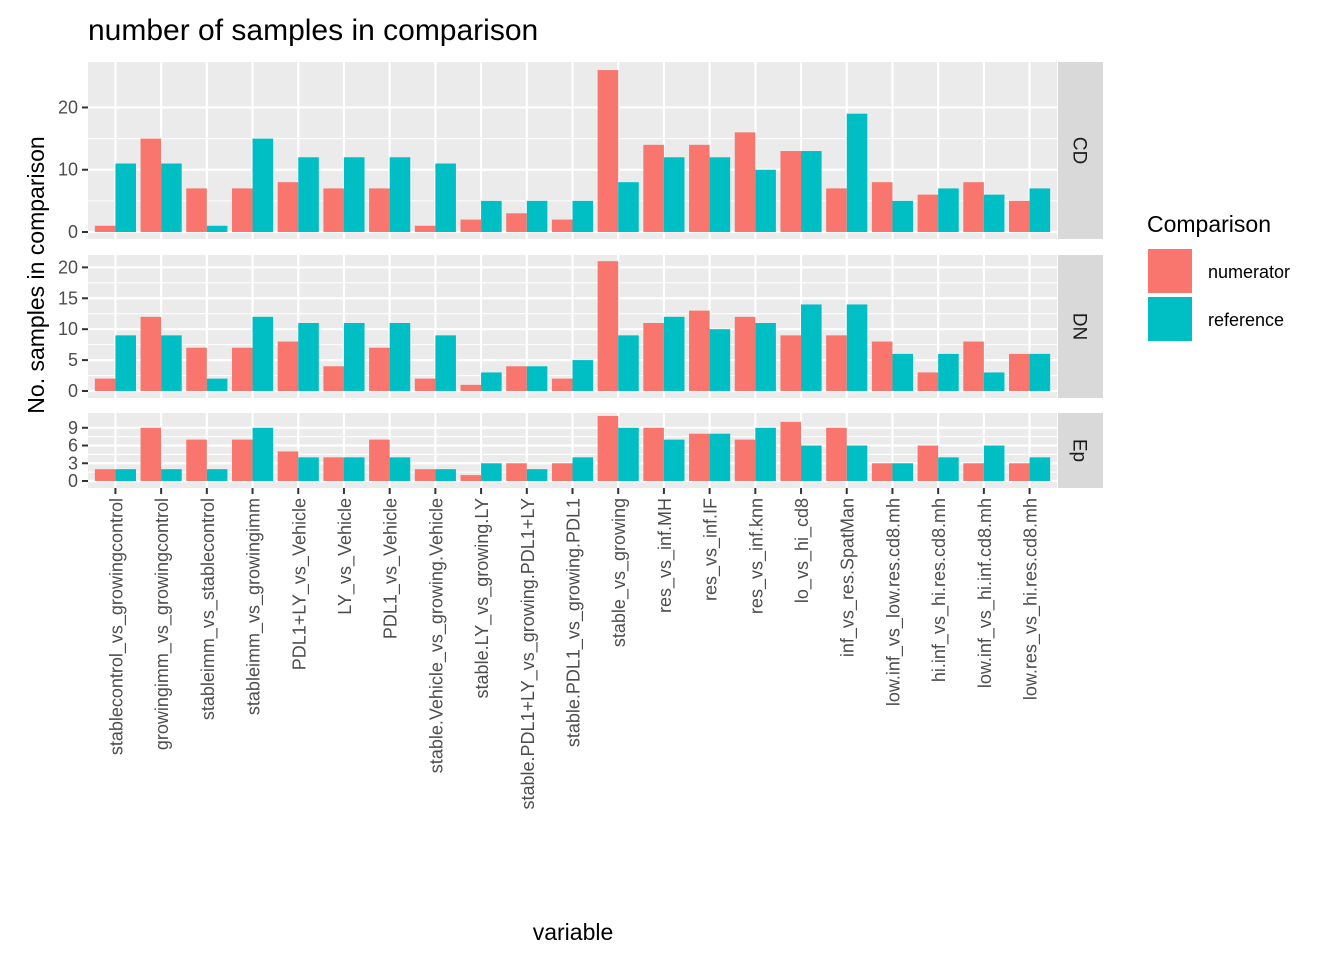 The height and width of the screenshot is (965, 1344). I want to click on y-tick-label: 10, so click(68, 170).